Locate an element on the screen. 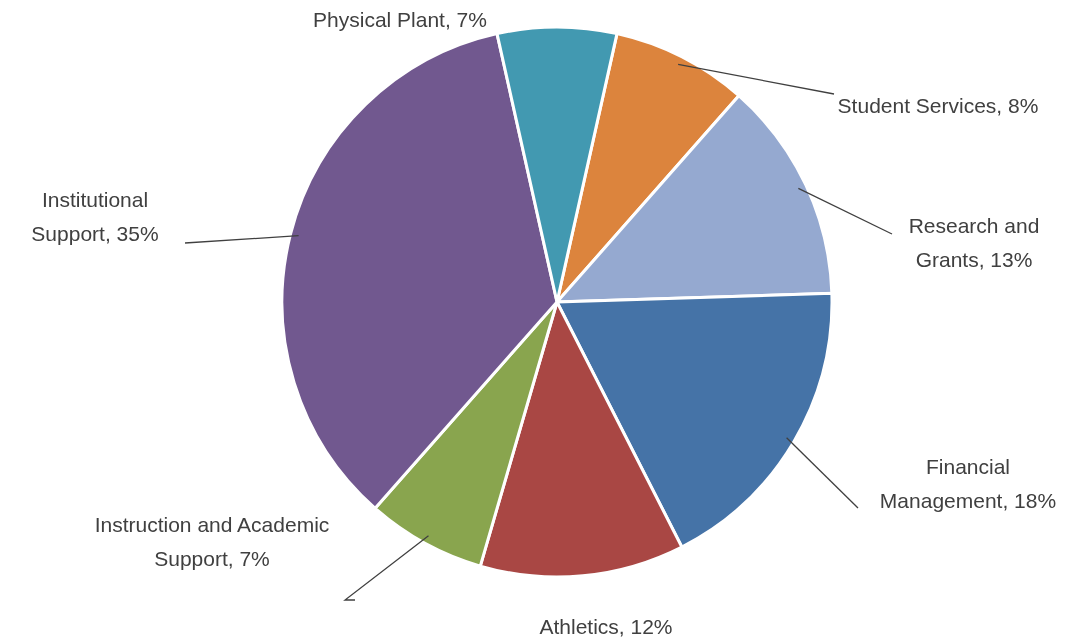 This screenshot has height=642, width=1088. slice-label: Instruction and Academic Support, 7% is located at coordinates (212, 542).